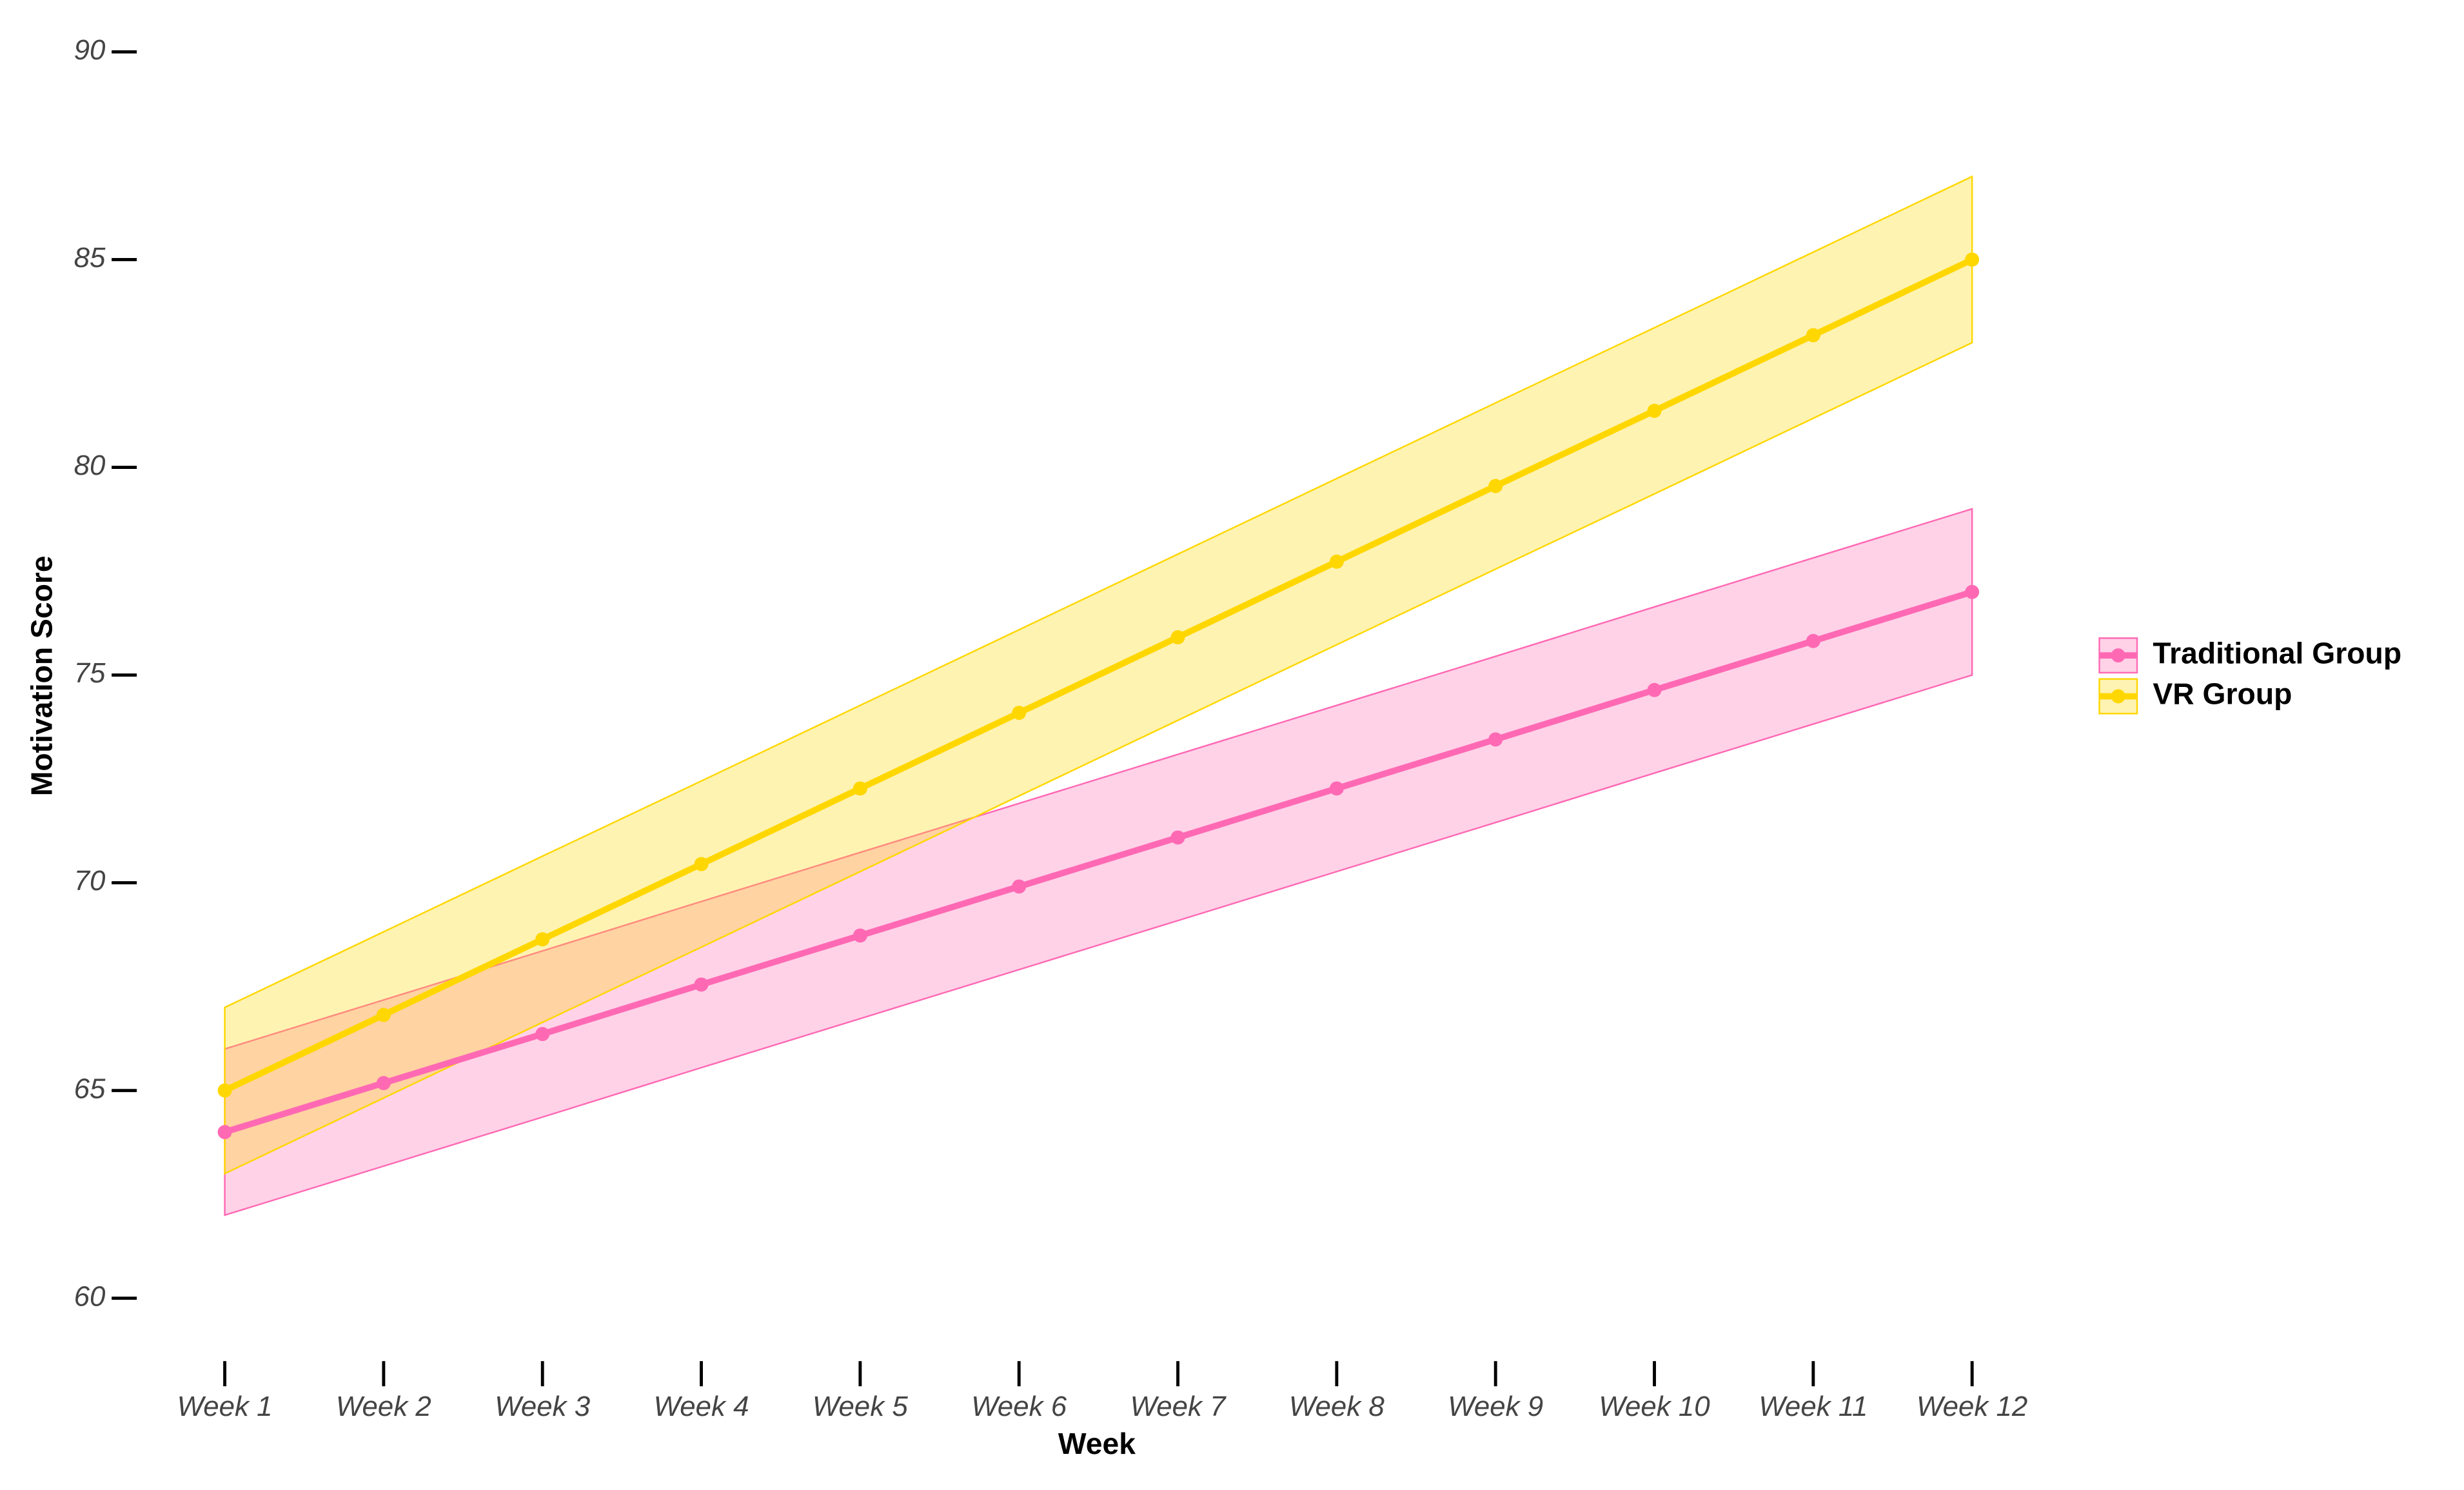 The width and height of the screenshot is (2464, 1490). Describe the element at coordinates (2222, 694) in the screenshot. I see `legend-label: VR Group` at that location.